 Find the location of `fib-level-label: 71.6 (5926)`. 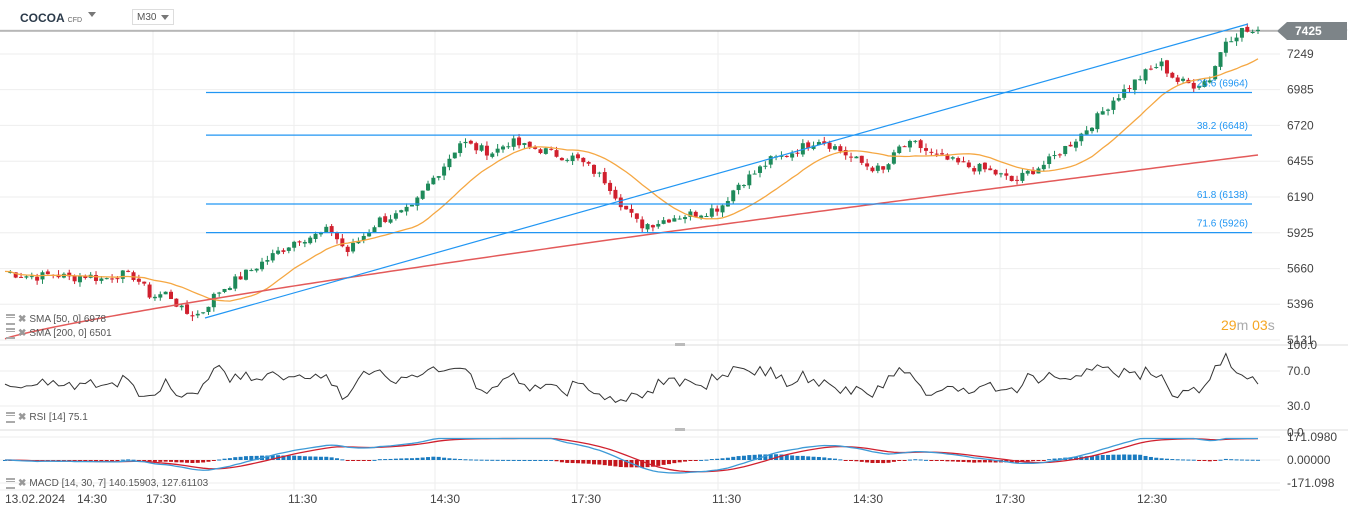

fib-level-label: 71.6 (5926) is located at coordinates (1222, 224).